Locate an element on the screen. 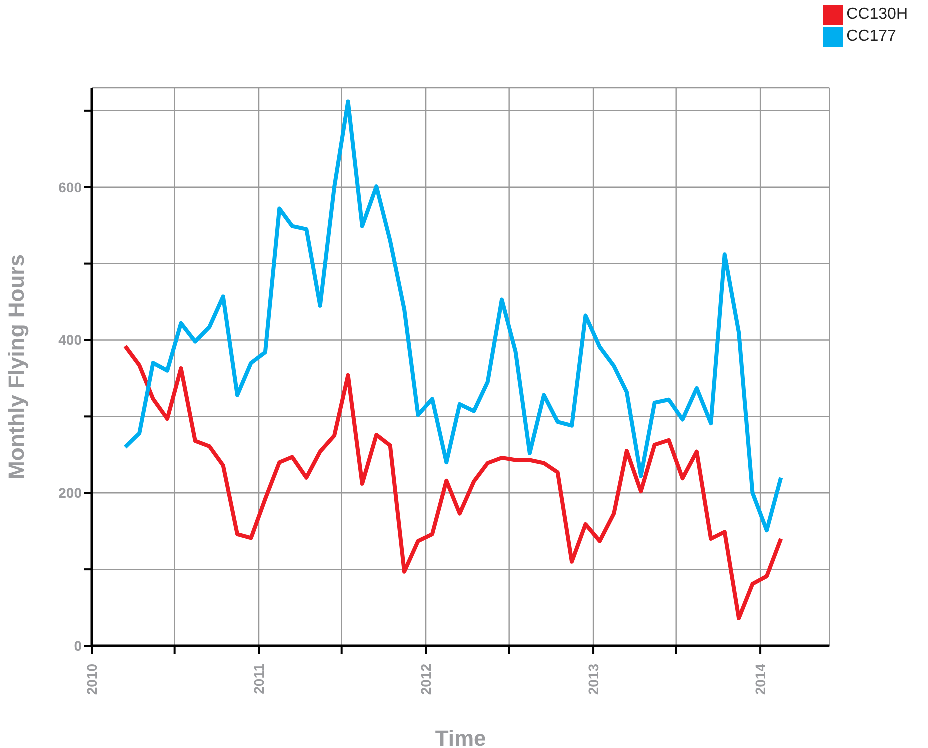  x-tick-label: 2012 is located at coordinates (426, 680).